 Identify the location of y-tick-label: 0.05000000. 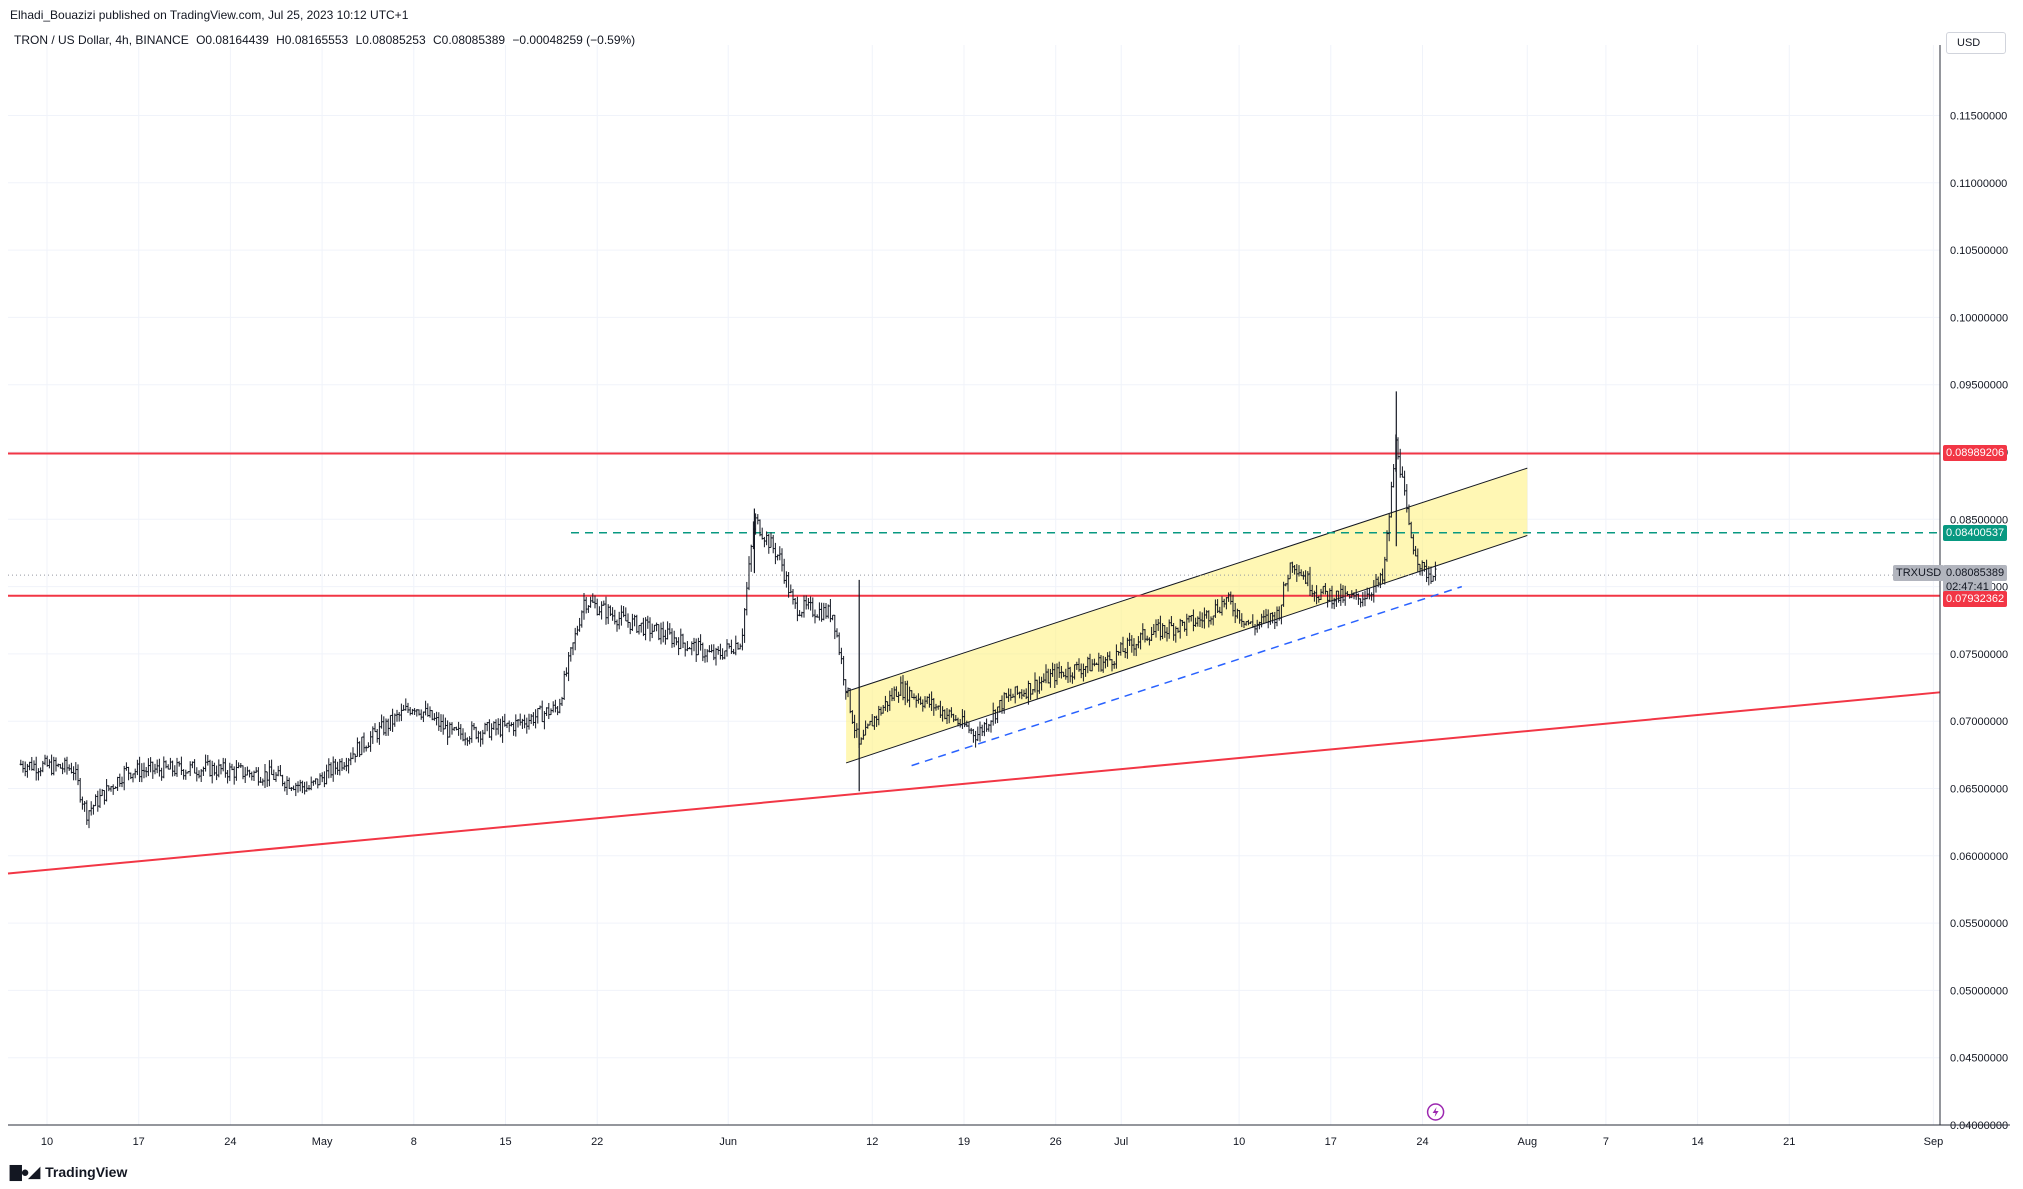
(1979, 991).